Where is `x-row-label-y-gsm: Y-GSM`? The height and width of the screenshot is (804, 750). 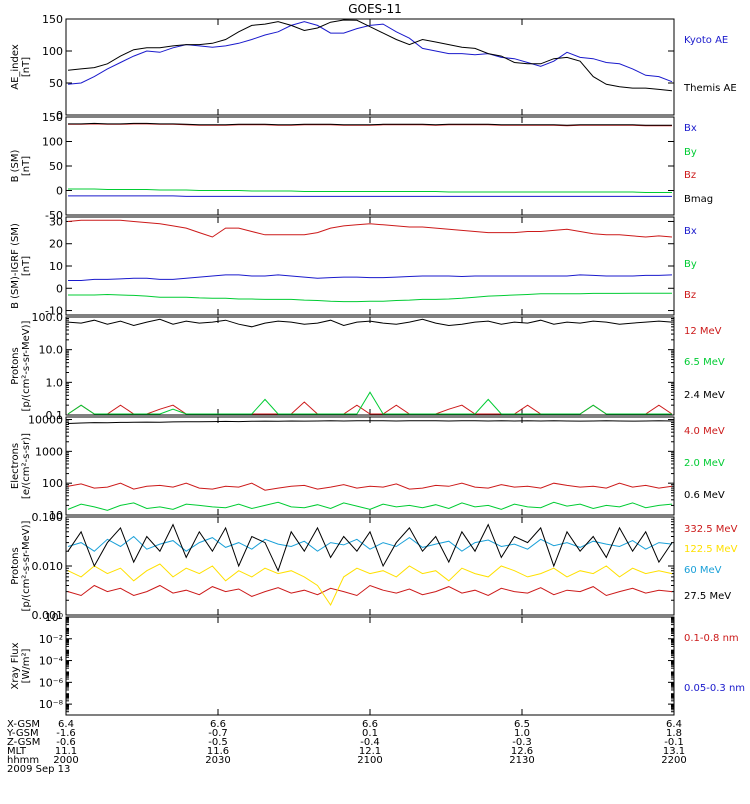
x-row-label-y-gsm: Y-GSM is located at coordinates (22, 733).